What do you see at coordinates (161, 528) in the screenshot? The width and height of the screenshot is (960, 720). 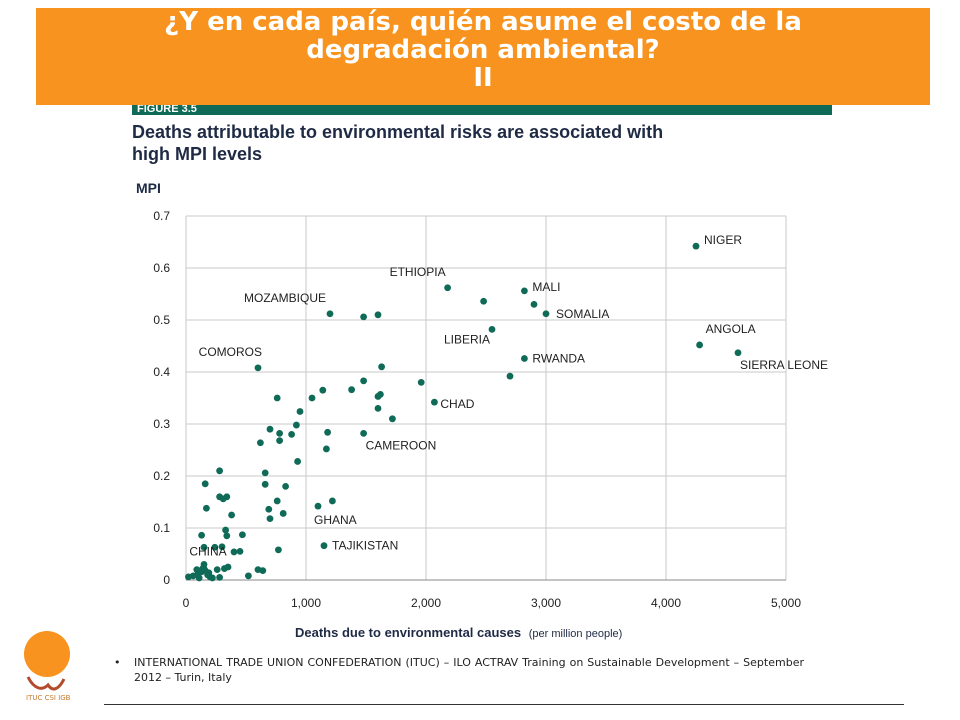 I see `y-tick-label: 0.1` at bounding box center [161, 528].